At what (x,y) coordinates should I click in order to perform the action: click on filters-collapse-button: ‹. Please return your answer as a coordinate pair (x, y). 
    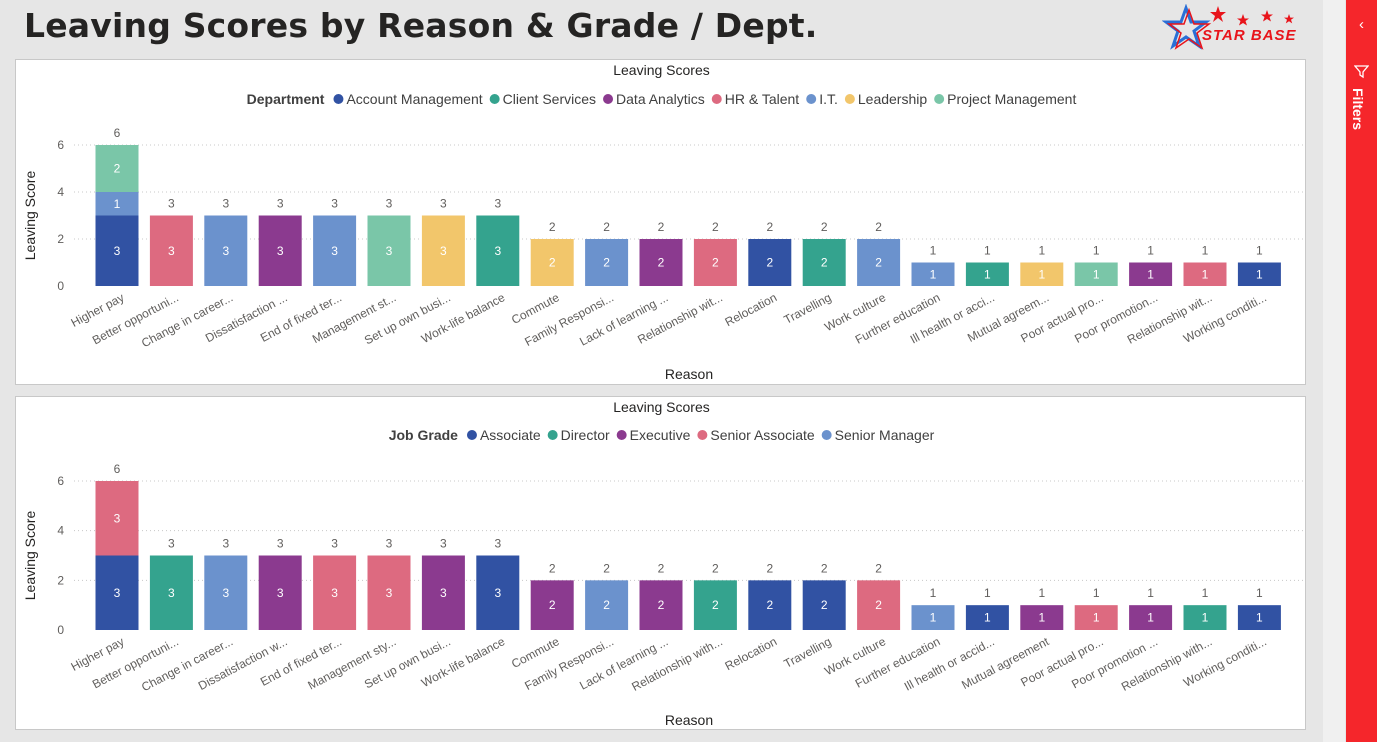
    Looking at the image, I should click on (1361, 24).